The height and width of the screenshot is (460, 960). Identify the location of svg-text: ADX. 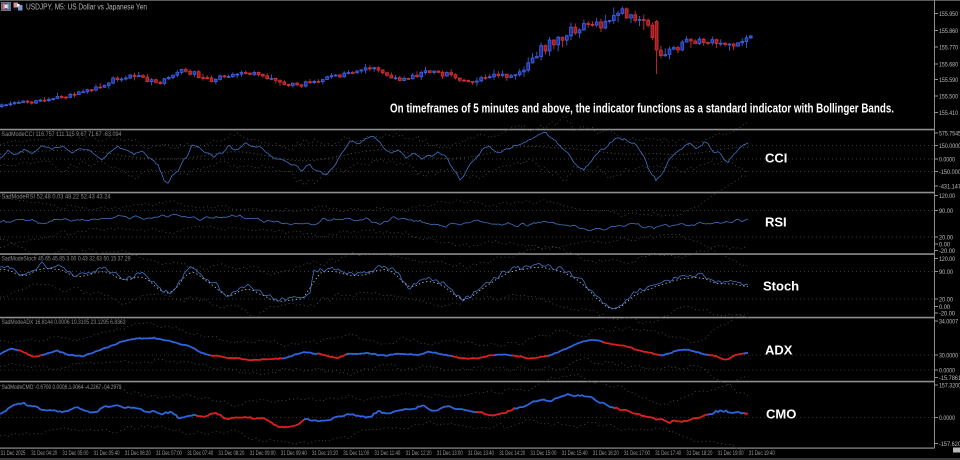
(779, 350).